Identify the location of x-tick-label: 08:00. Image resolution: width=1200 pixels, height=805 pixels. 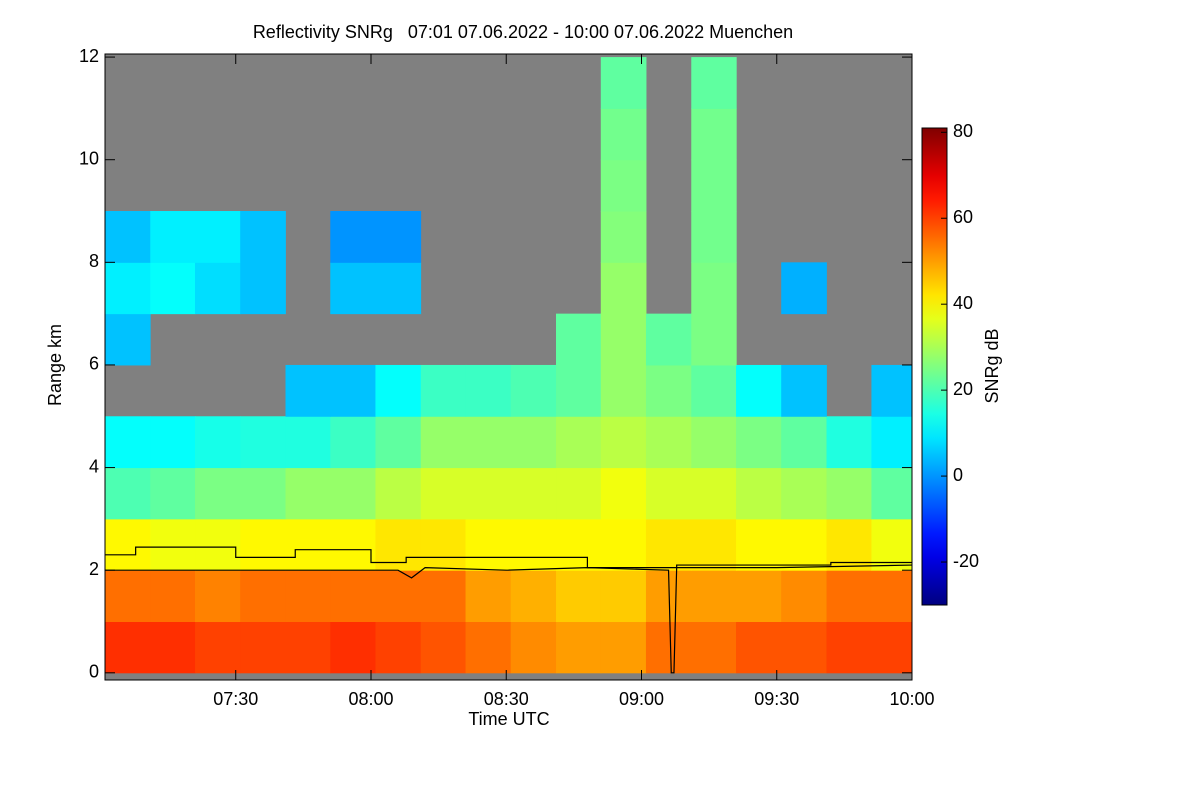
(370, 699).